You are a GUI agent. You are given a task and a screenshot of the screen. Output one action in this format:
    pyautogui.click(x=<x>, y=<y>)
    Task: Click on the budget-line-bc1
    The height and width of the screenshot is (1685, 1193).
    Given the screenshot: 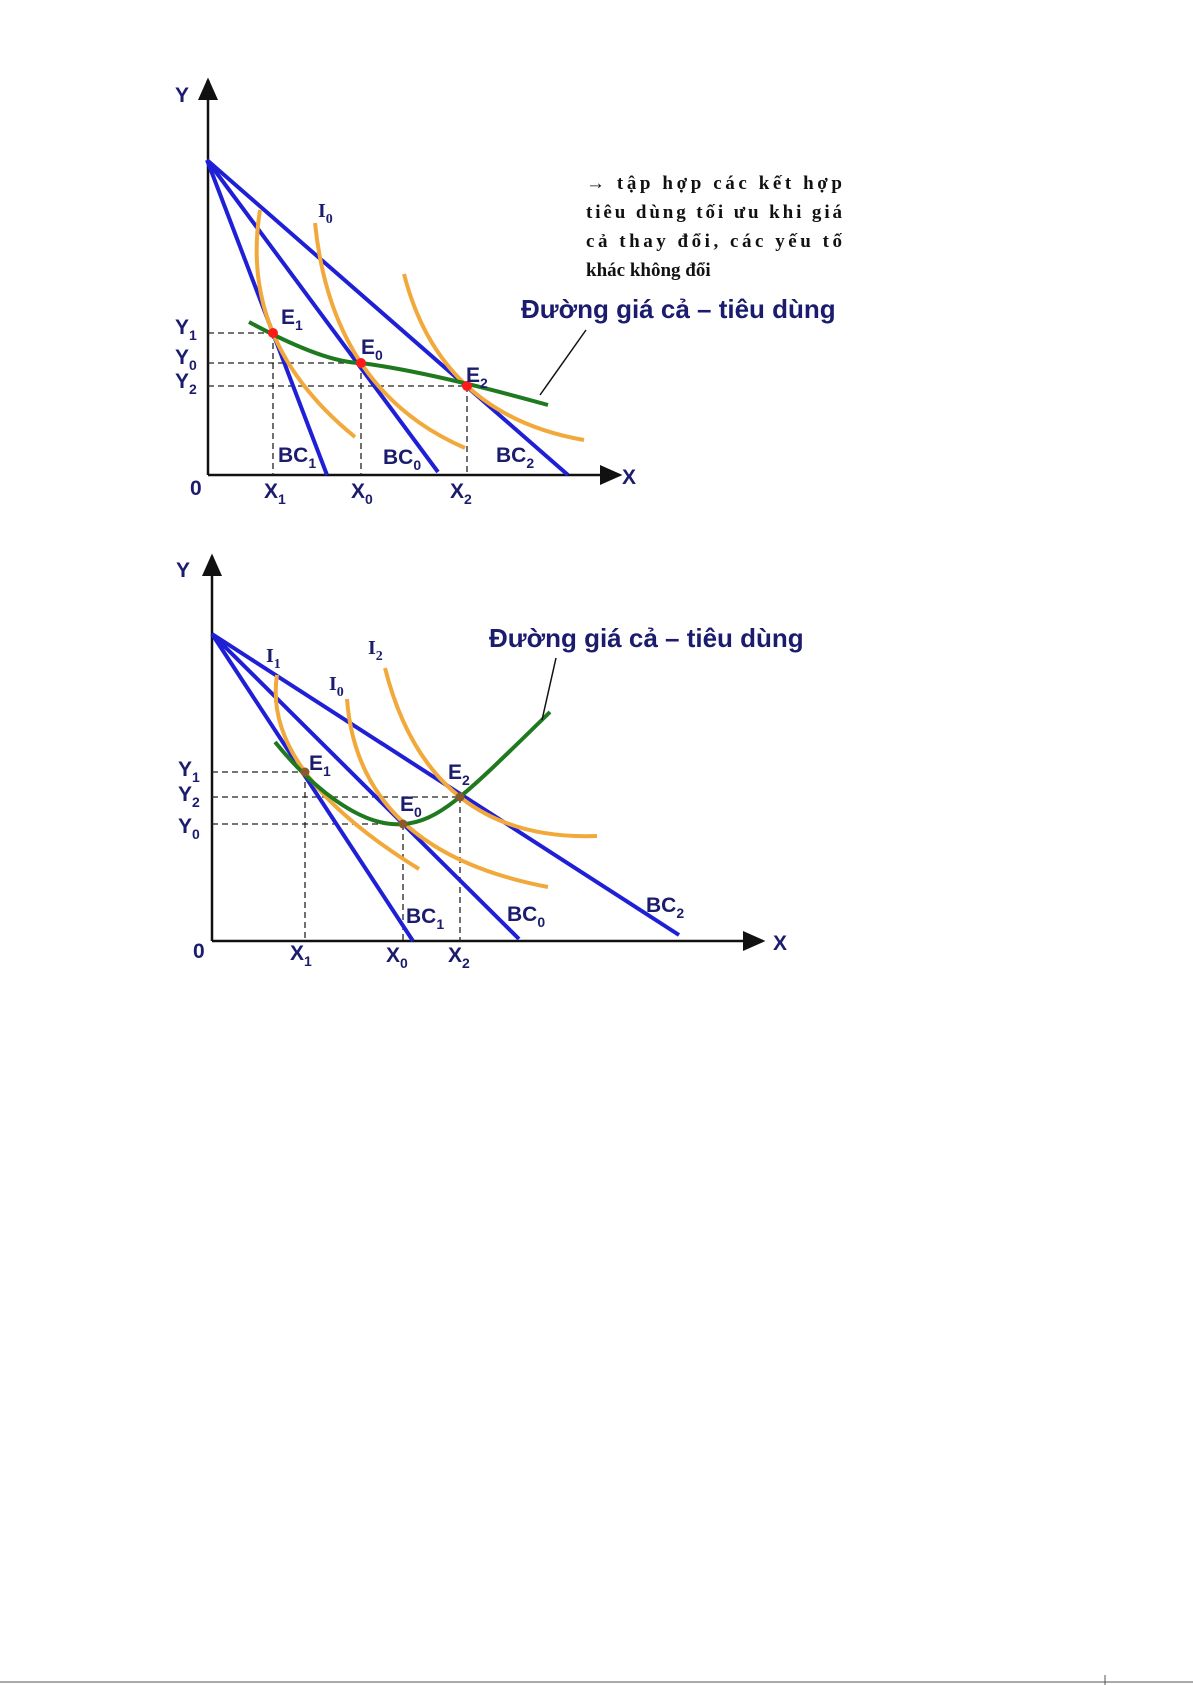 What is the action you would take?
    pyautogui.click(x=312, y=787)
    